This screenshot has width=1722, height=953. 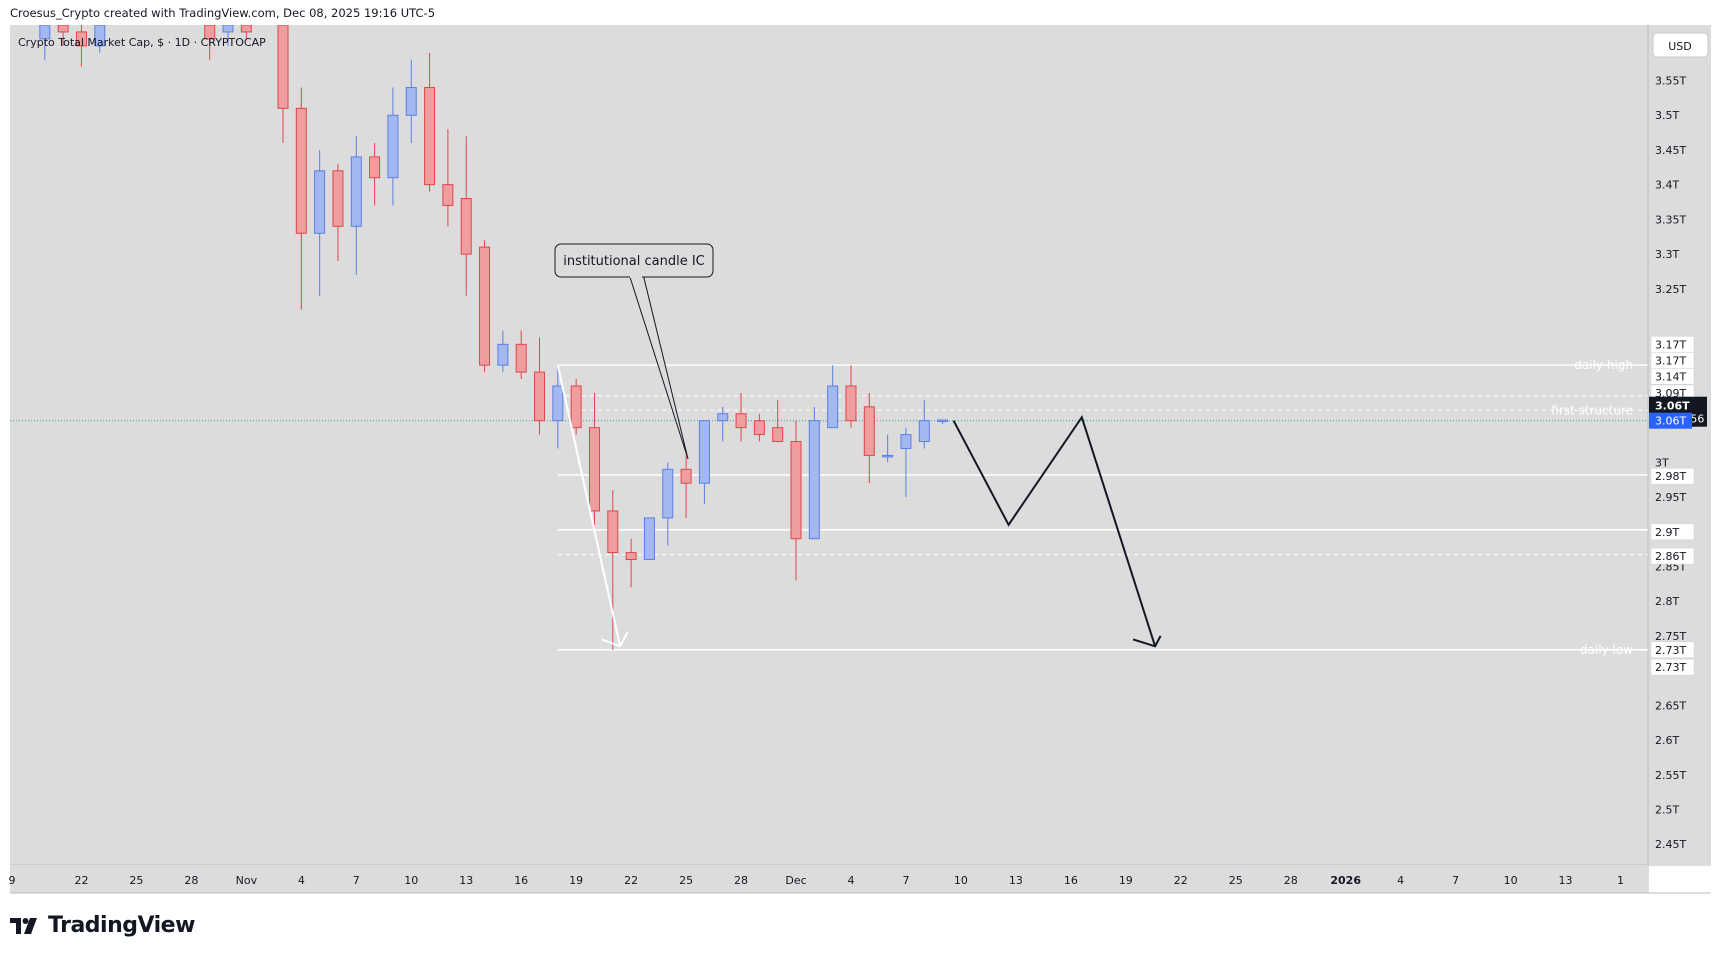 What do you see at coordinates (1291, 880) in the screenshot?
I see `x-tick-label: 28` at bounding box center [1291, 880].